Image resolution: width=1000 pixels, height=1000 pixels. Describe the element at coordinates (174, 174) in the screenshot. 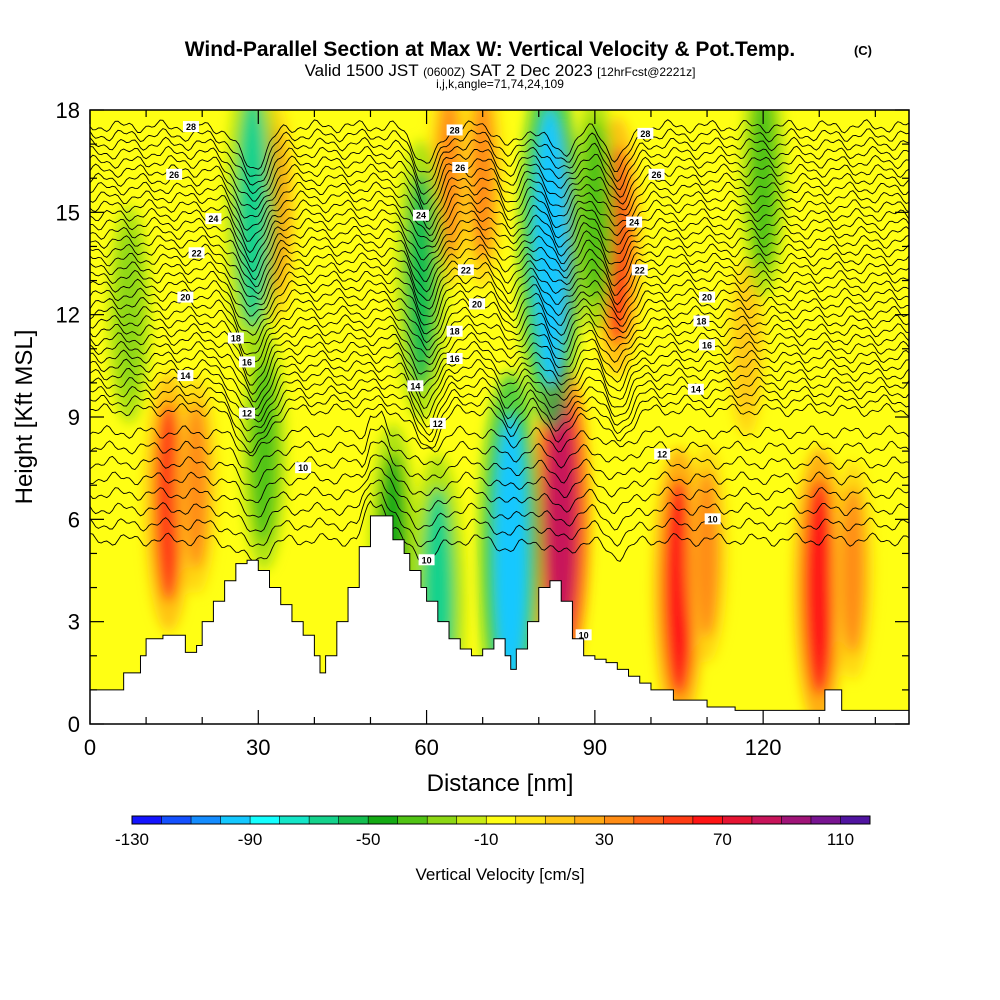

I see `theta-contour-label: 26` at that location.